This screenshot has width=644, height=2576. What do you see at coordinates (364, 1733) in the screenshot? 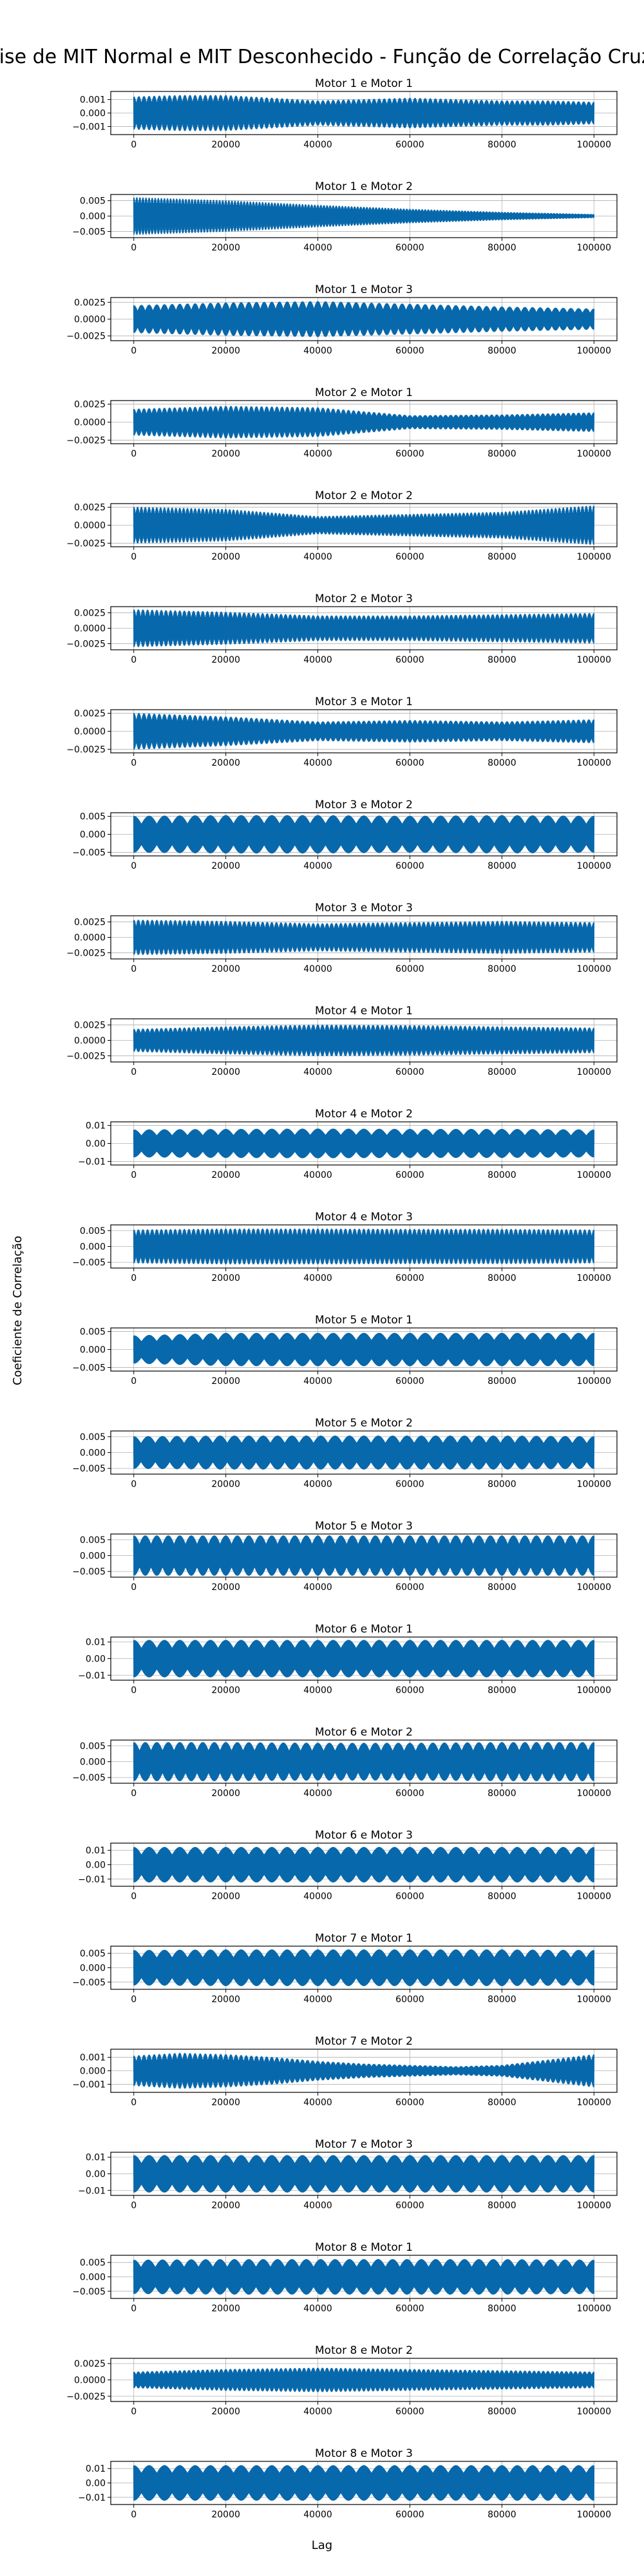
I see `subplot-title: Motor 6 e Motor 2` at bounding box center [364, 1733].